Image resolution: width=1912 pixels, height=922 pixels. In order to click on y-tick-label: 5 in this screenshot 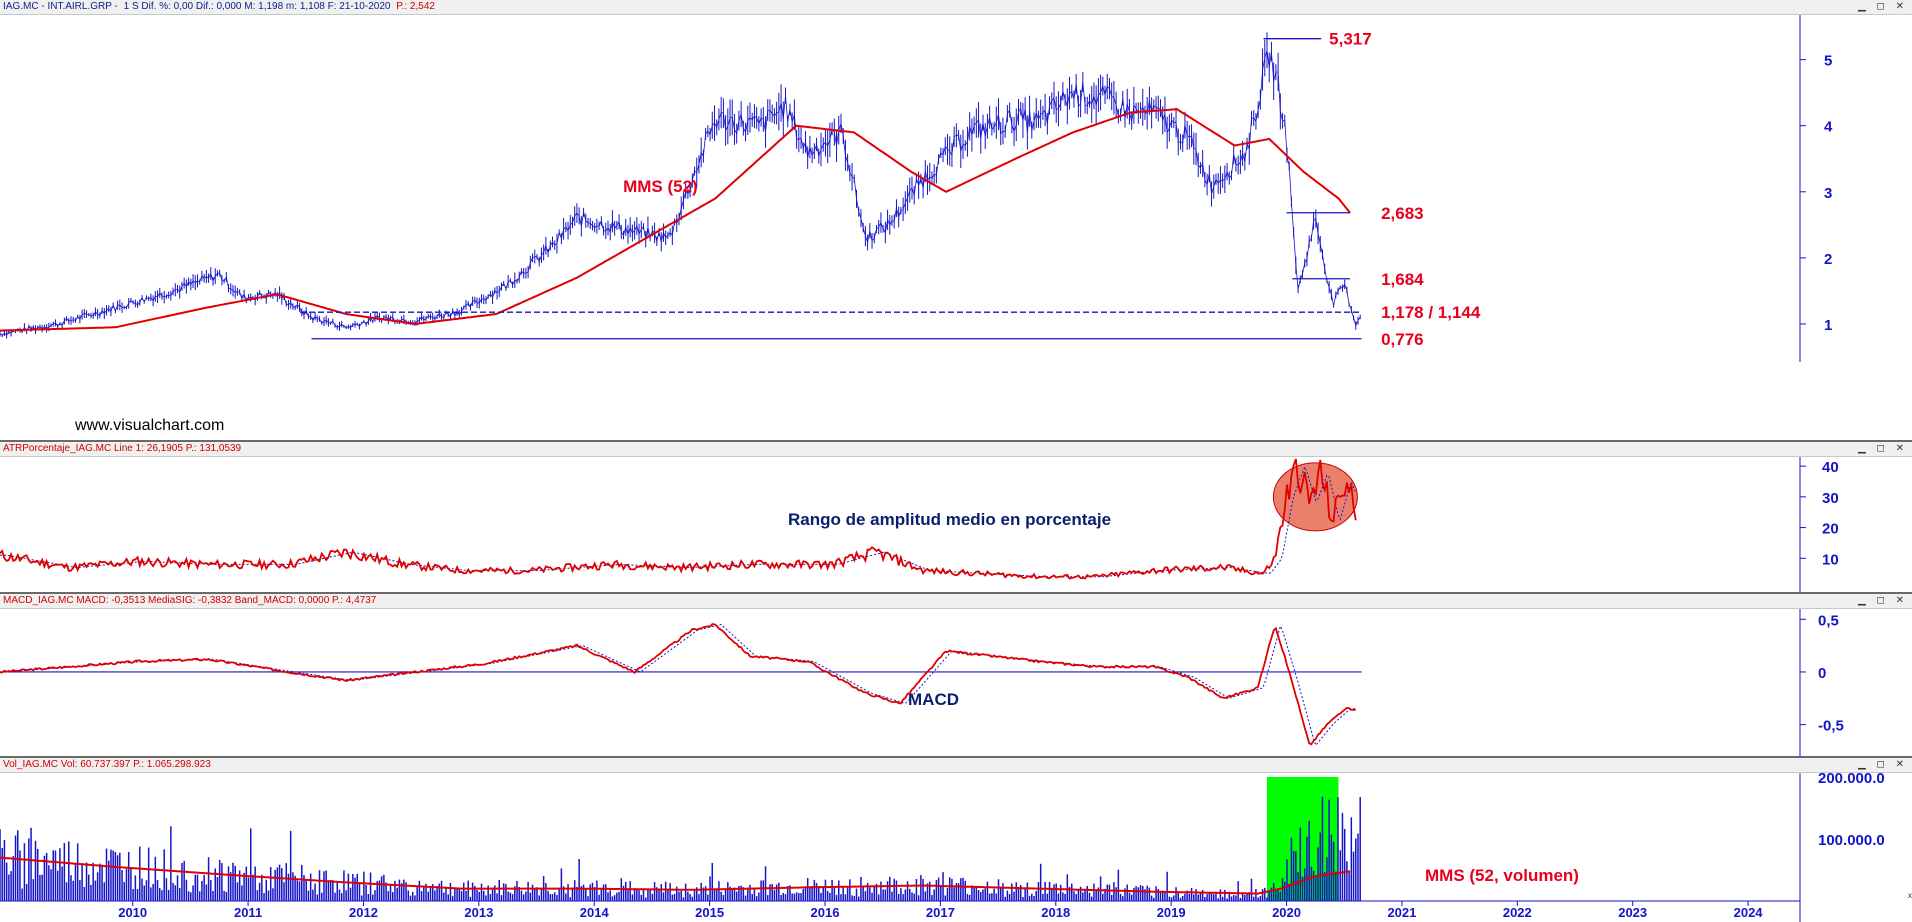, I will do `click(1828, 61)`.